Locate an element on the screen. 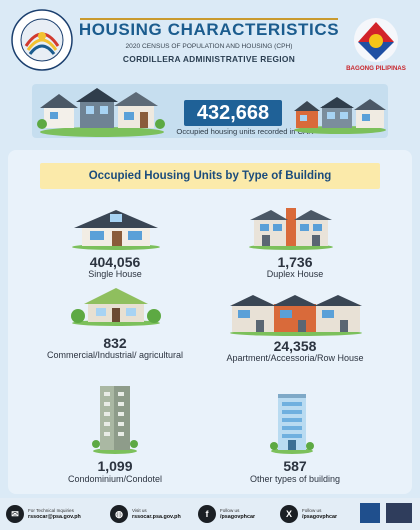 The width and height of the screenshot is (420, 530). other-building-label: Other types of building is located at coordinates (295, 479).